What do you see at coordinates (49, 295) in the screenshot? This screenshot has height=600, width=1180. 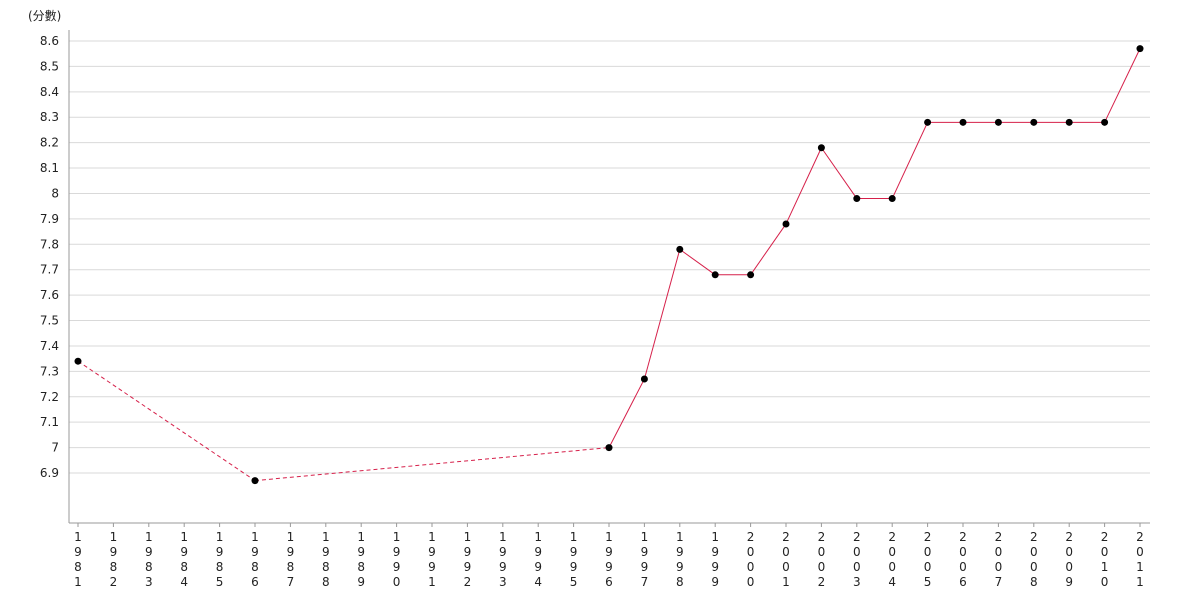 I see `y-tick-label: 7.6` at bounding box center [49, 295].